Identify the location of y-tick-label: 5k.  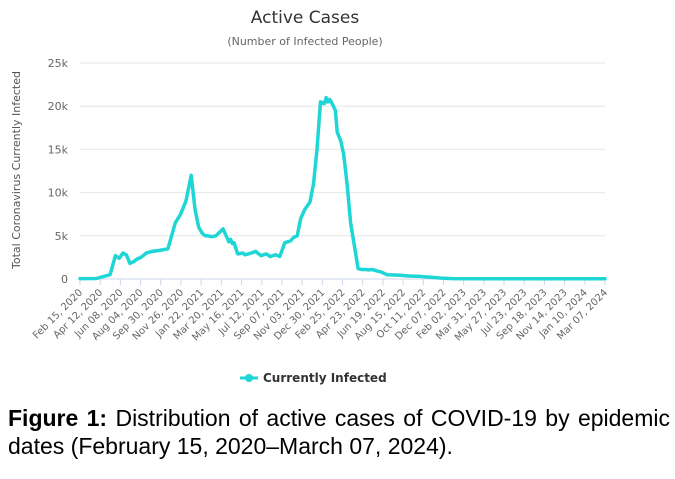
(62, 236).